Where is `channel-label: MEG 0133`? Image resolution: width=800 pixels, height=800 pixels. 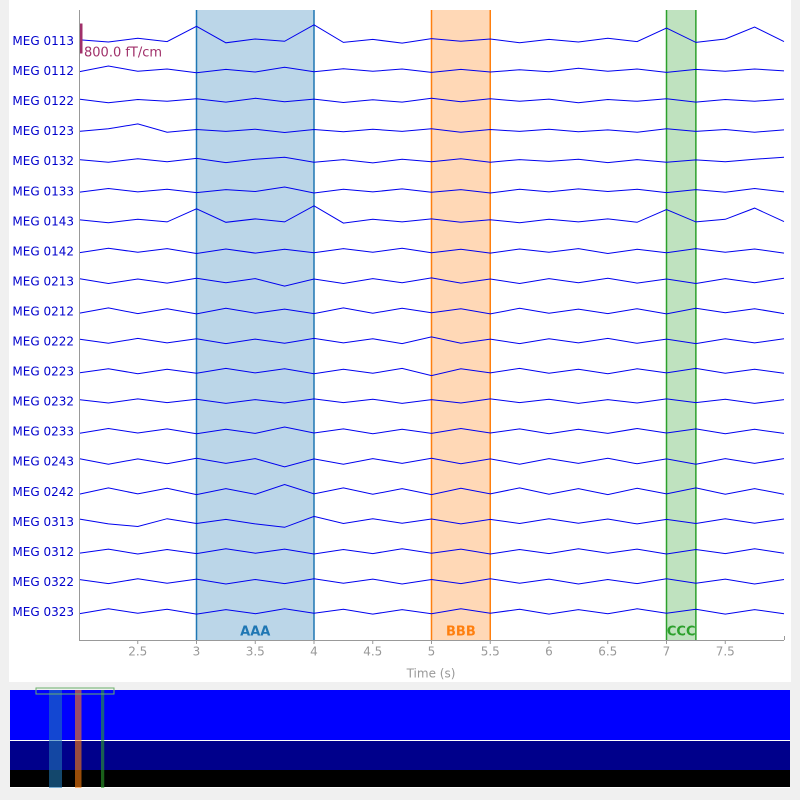 channel-label: MEG 0133 is located at coordinates (43, 191).